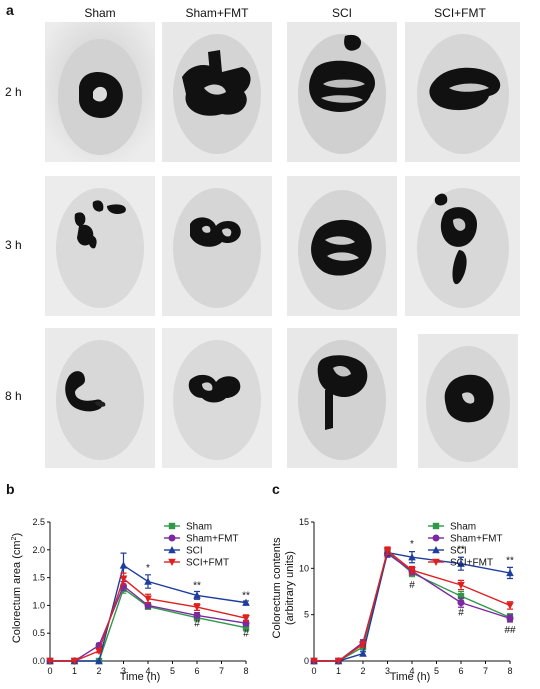  I want to click on c-y-tick-label: 10, so click(304, 568).